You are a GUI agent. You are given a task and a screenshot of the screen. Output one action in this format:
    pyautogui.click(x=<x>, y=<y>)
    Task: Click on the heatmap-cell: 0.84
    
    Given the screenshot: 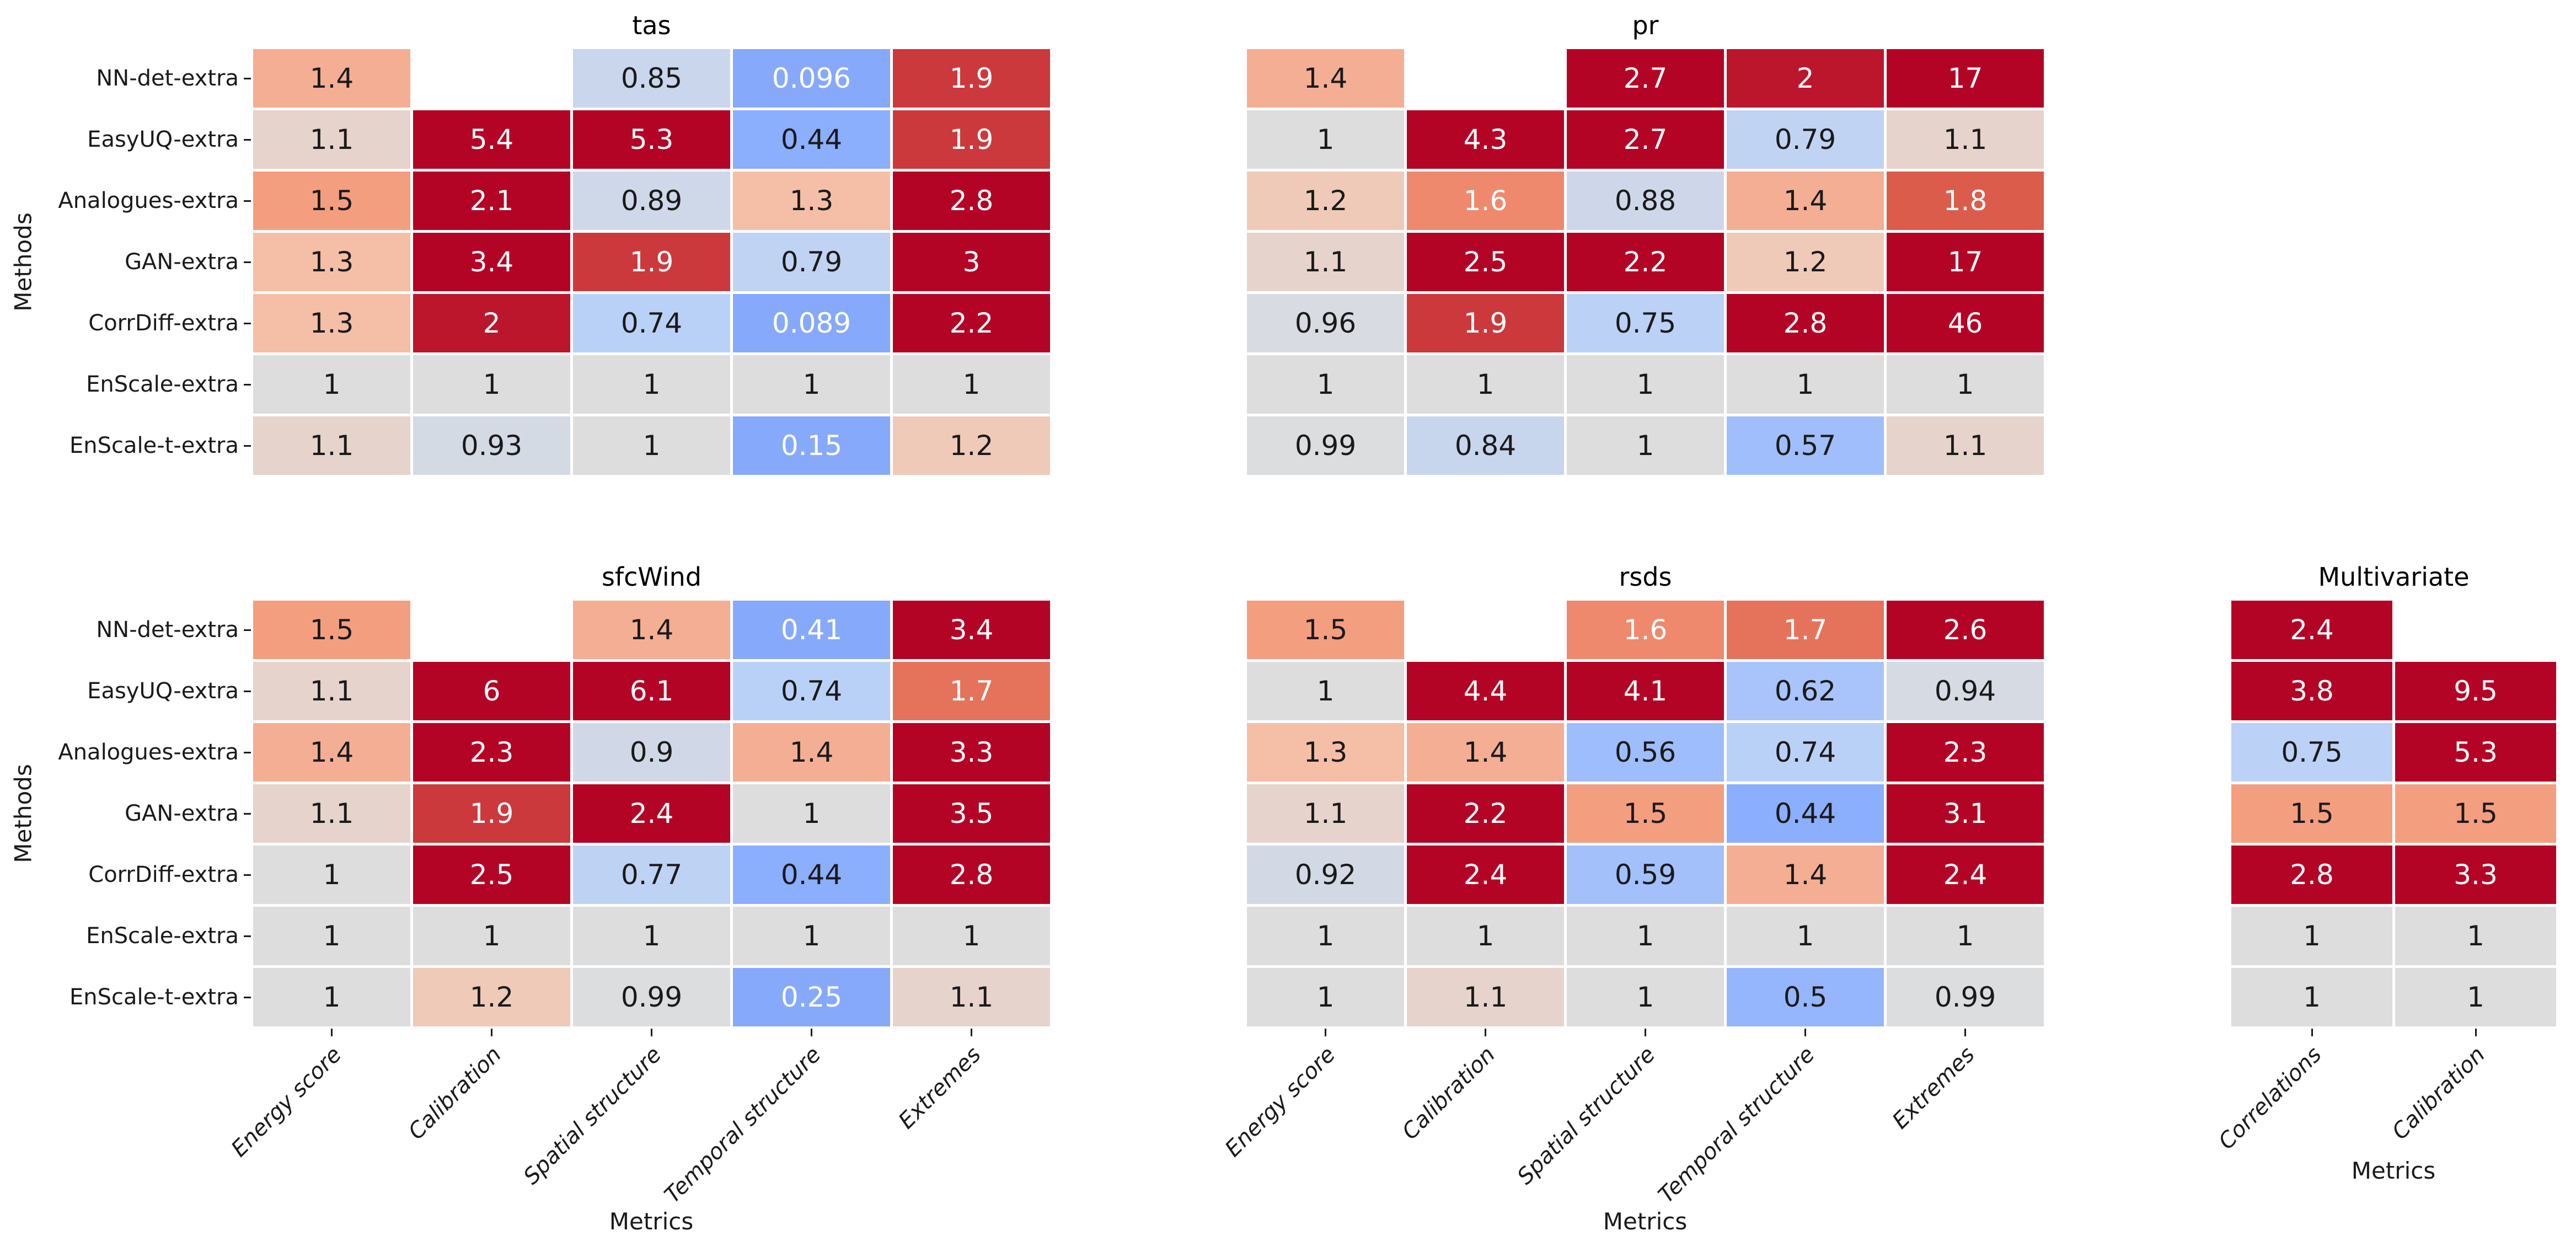 What is the action you would take?
    pyautogui.click(x=1485, y=446)
    